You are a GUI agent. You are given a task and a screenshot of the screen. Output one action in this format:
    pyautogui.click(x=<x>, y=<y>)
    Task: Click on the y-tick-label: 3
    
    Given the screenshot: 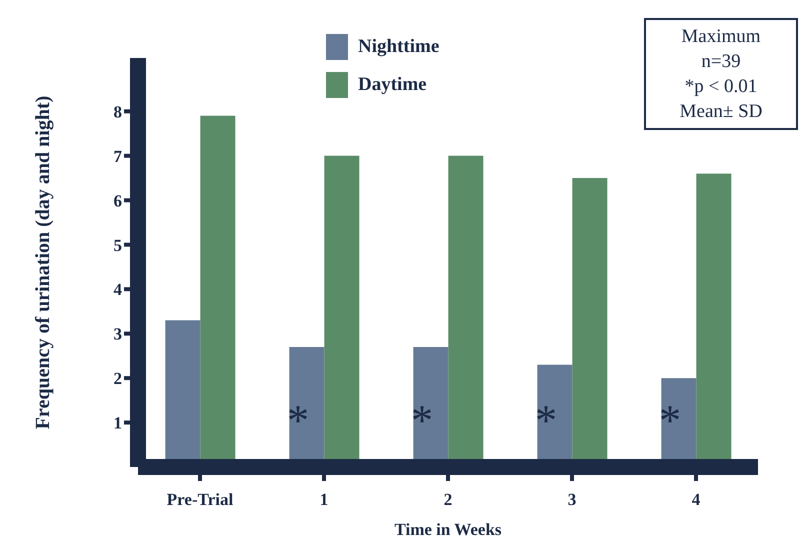 What is the action you would take?
    pyautogui.click(x=118, y=334)
    